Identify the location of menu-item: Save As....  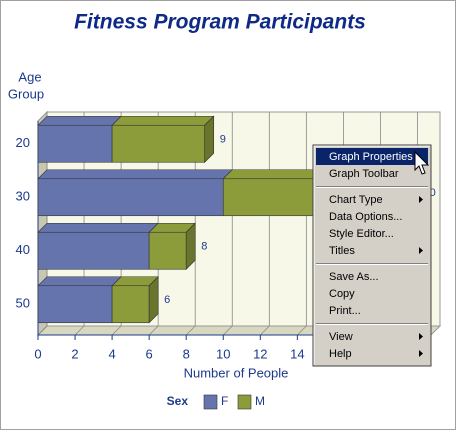
(372, 276).